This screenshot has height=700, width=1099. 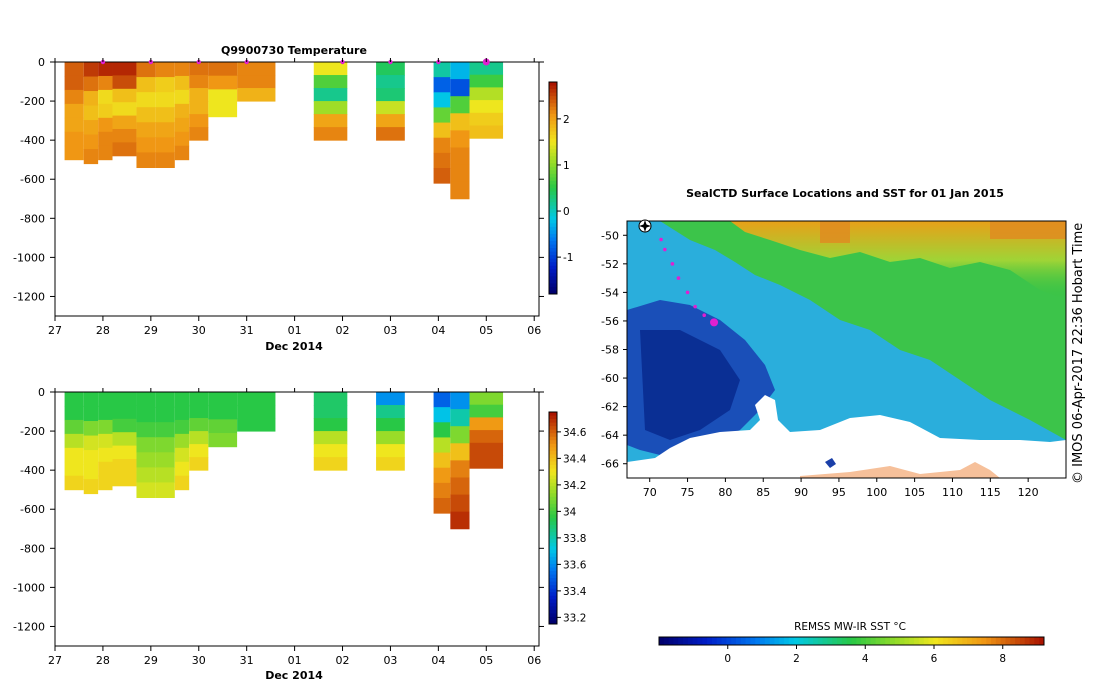 I want to click on colorbar-tick-label: 33.2, so click(x=574, y=618).